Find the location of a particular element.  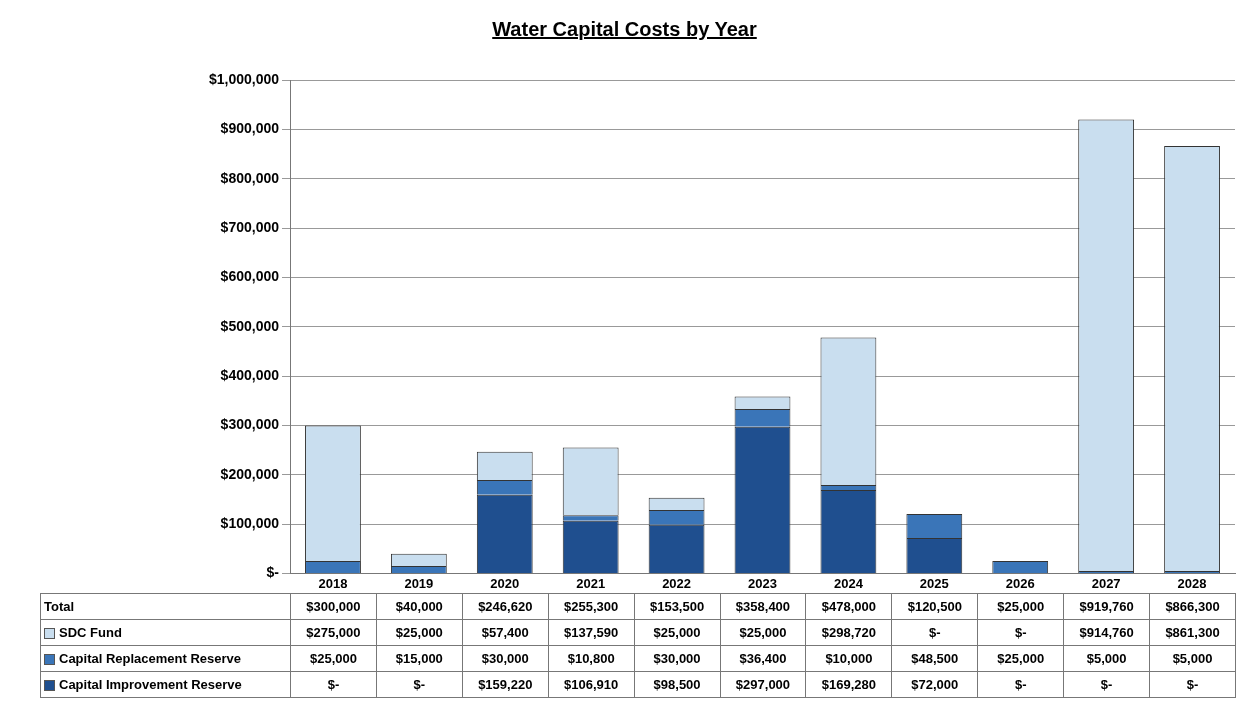

data-label: $159,220 is located at coordinates (505, 684).